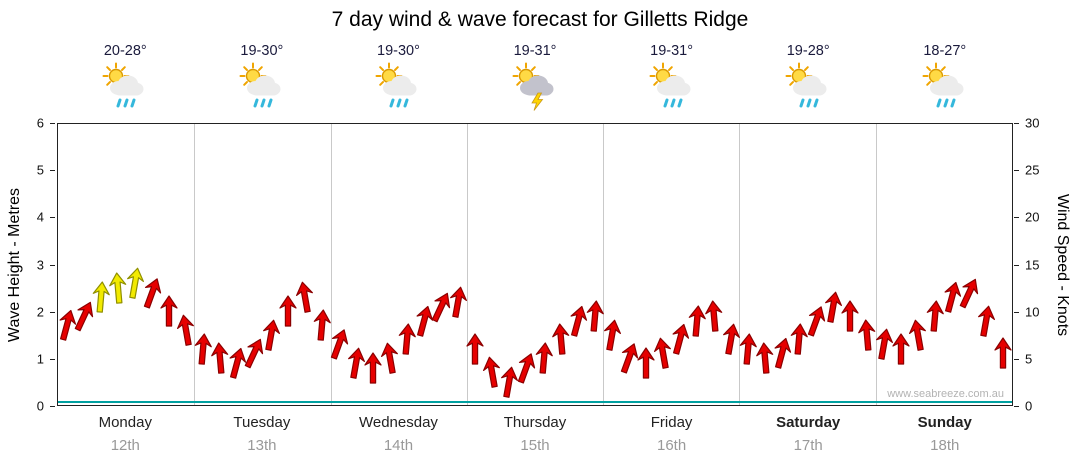  Describe the element at coordinates (28, 265) in the screenshot. I see `left-axis-ticks: 0 1 2 3 4 5 6` at that location.